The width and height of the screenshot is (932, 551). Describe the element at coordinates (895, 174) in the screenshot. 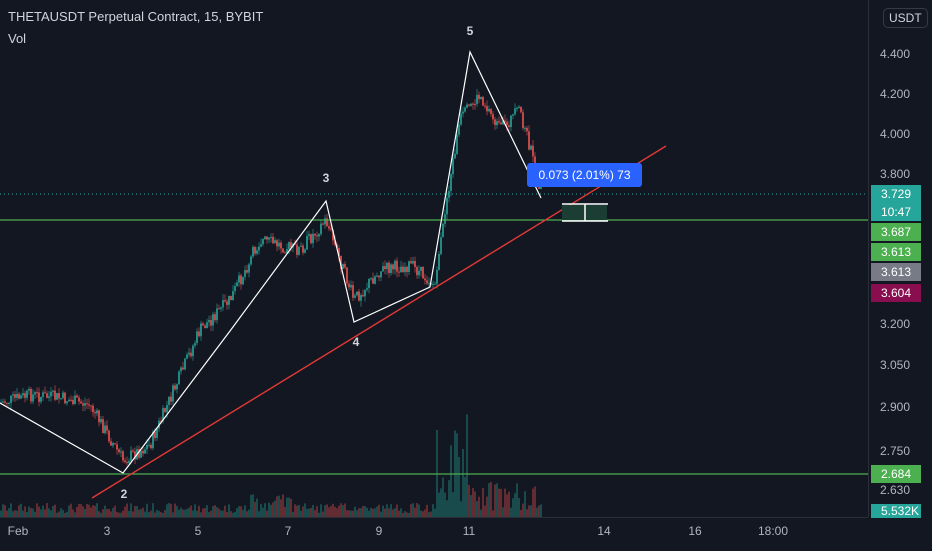

I see `price-label: 3.800` at that location.